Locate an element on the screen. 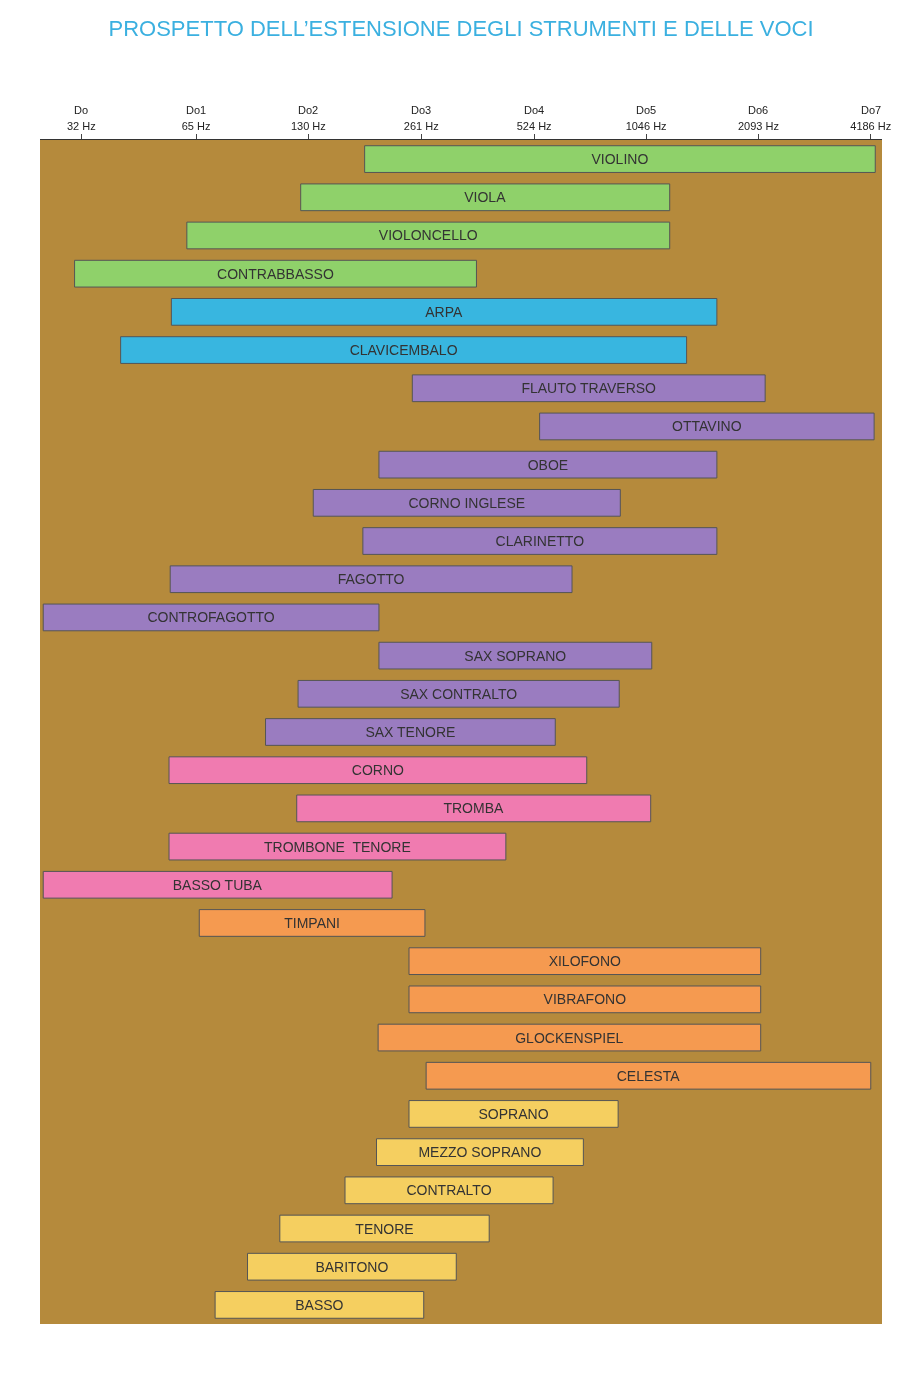  y-tick-label: VIOLONCELLO is located at coordinates (428, 235).